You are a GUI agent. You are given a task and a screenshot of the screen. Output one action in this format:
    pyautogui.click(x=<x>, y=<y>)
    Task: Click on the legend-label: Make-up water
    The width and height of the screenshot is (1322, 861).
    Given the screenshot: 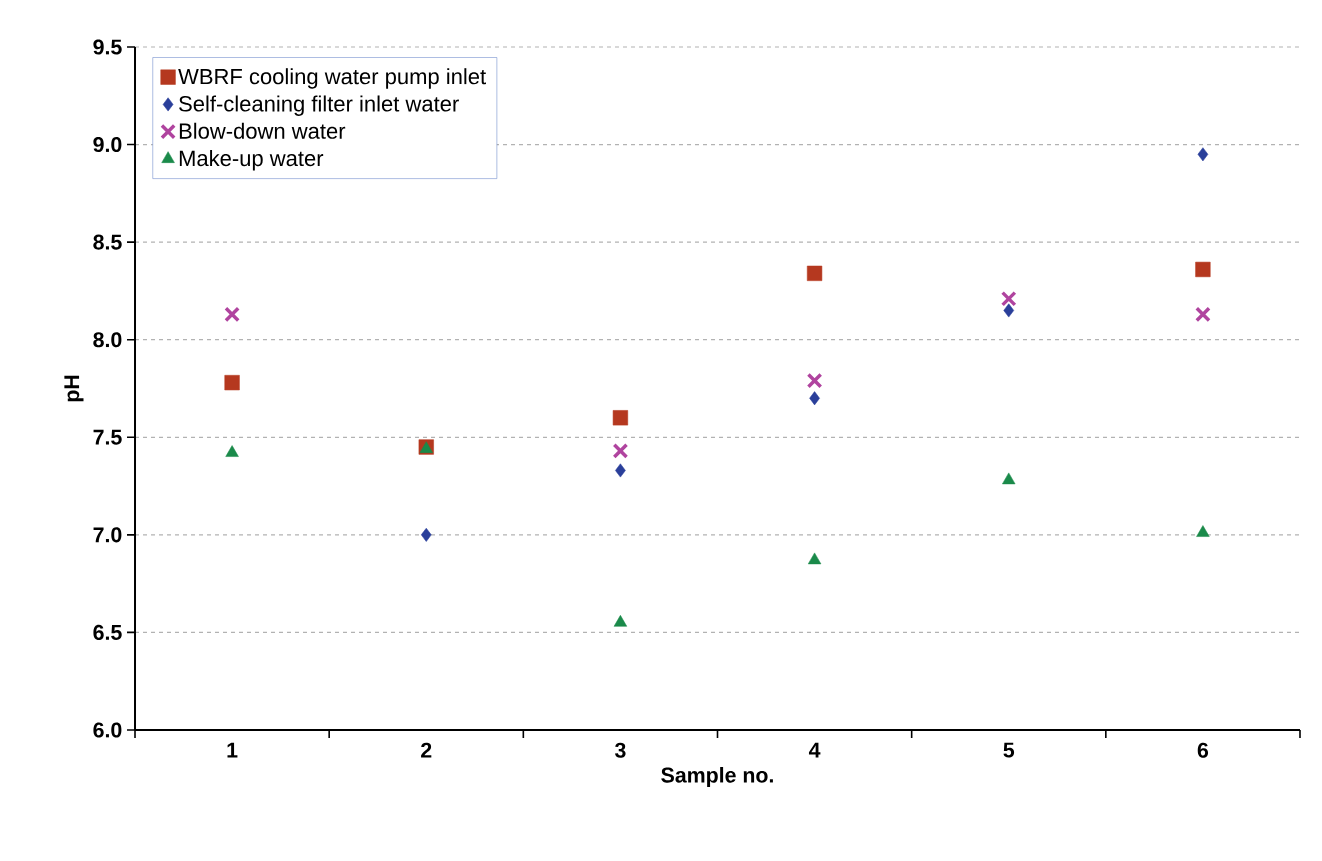 What is the action you would take?
    pyautogui.click(x=251, y=160)
    